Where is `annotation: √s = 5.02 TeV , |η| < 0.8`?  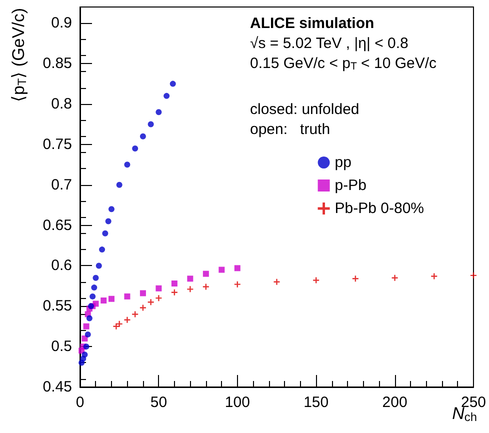 annotation: √s = 5.02 TeV , |η| < 0.8 is located at coordinates (329, 43).